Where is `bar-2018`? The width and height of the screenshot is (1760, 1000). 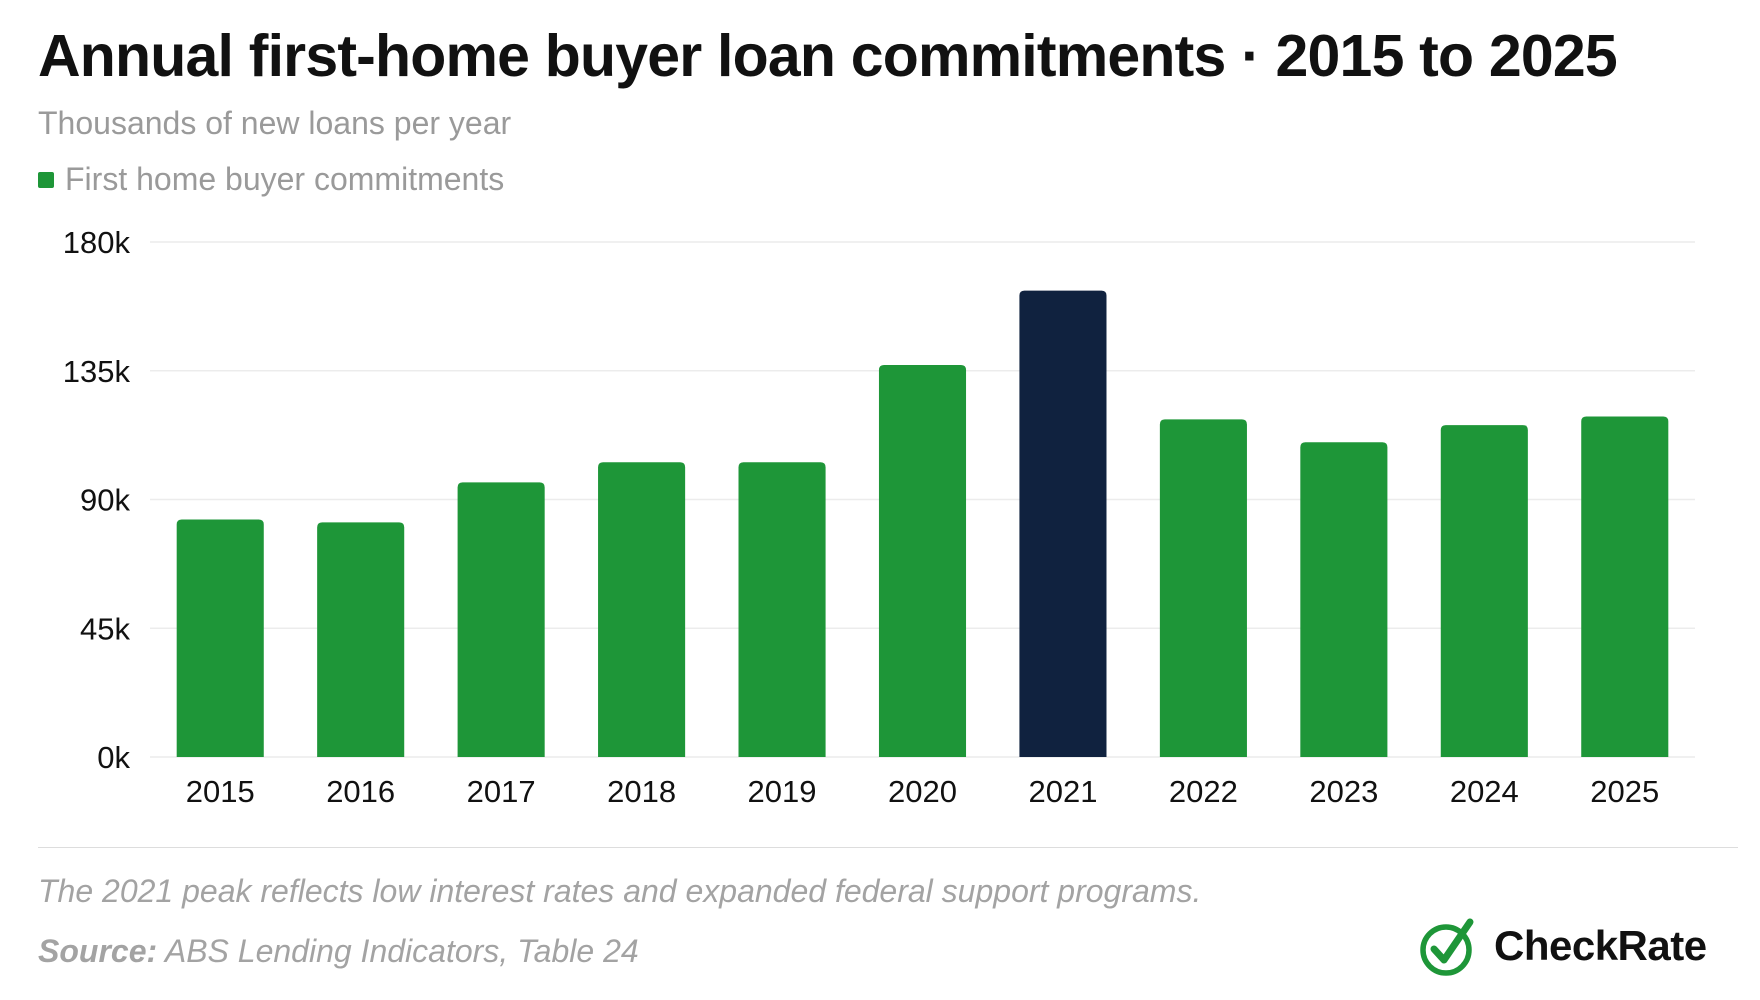 bar-2018 is located at coordinates (642, 609).